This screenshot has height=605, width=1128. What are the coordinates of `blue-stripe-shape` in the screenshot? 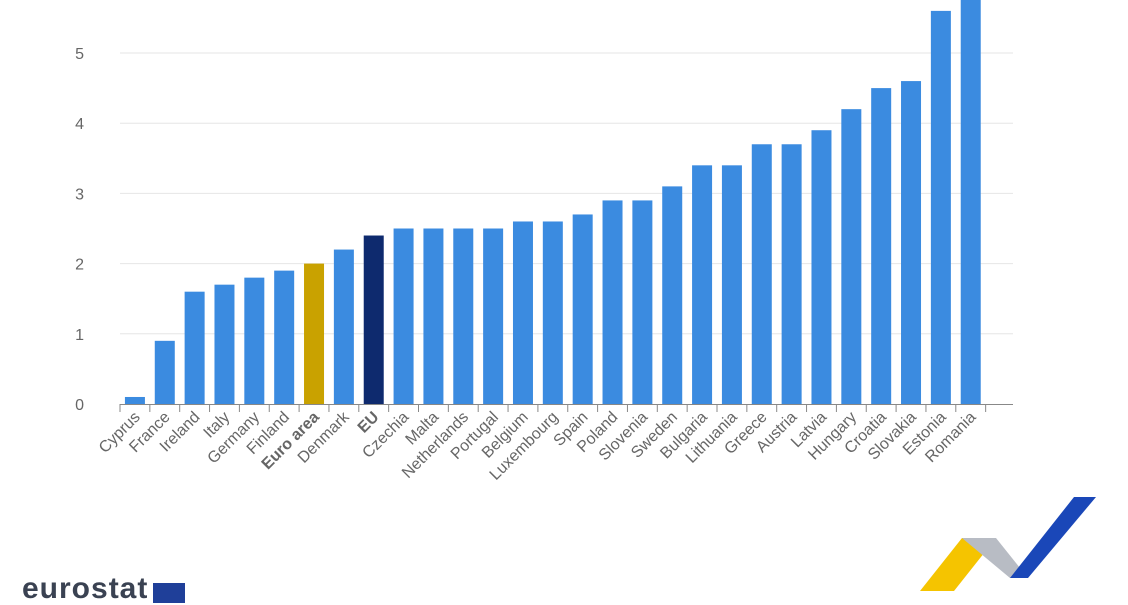 It's located at (1053, 537).